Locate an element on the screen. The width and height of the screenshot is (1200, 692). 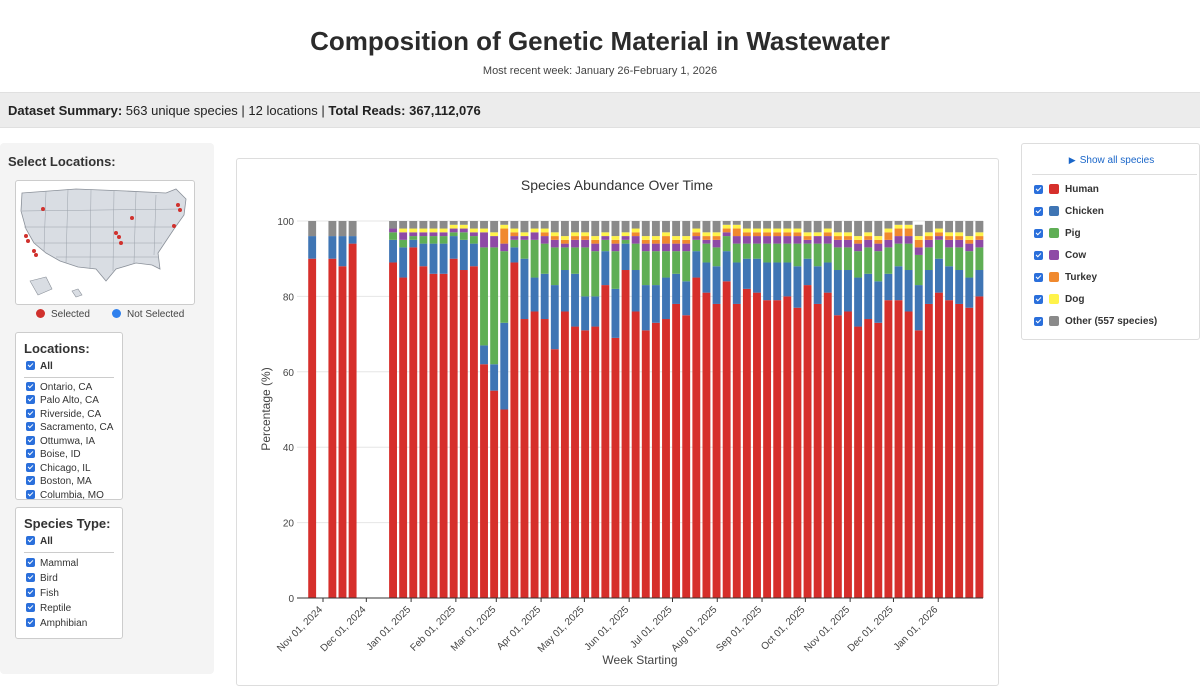
location-checkbox: Columbia, MO is located at coordinates (69, 494).